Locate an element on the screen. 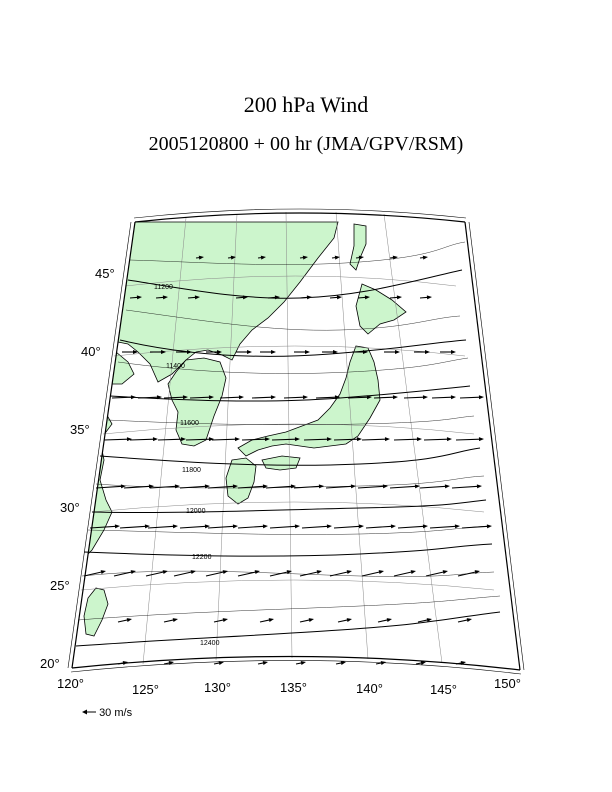  korea-land is located at coordinates (197, 402).